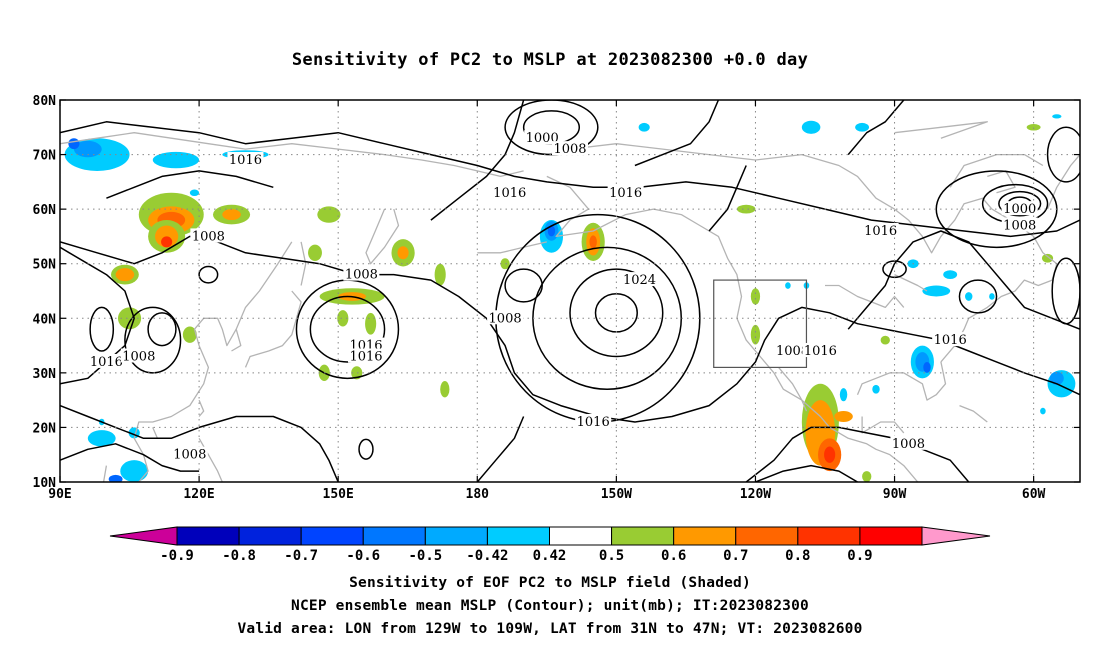 Image resolution: width=1100 pixels, height=650 pixels. What do you see at coordinates (542, 138) in the screenshot?
I see `contour-label: 1000` at bounding box center [542, 138].